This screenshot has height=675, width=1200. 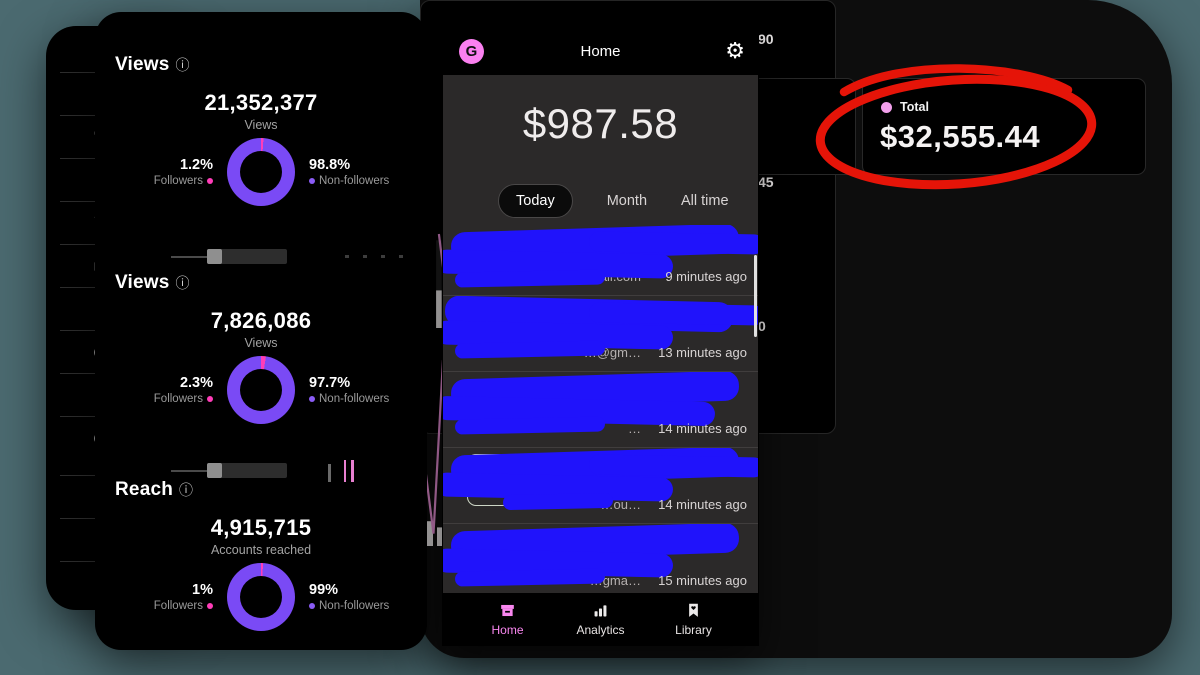 I want to click on nonfollowers-percent: 99%, so click(x=324, y=590).